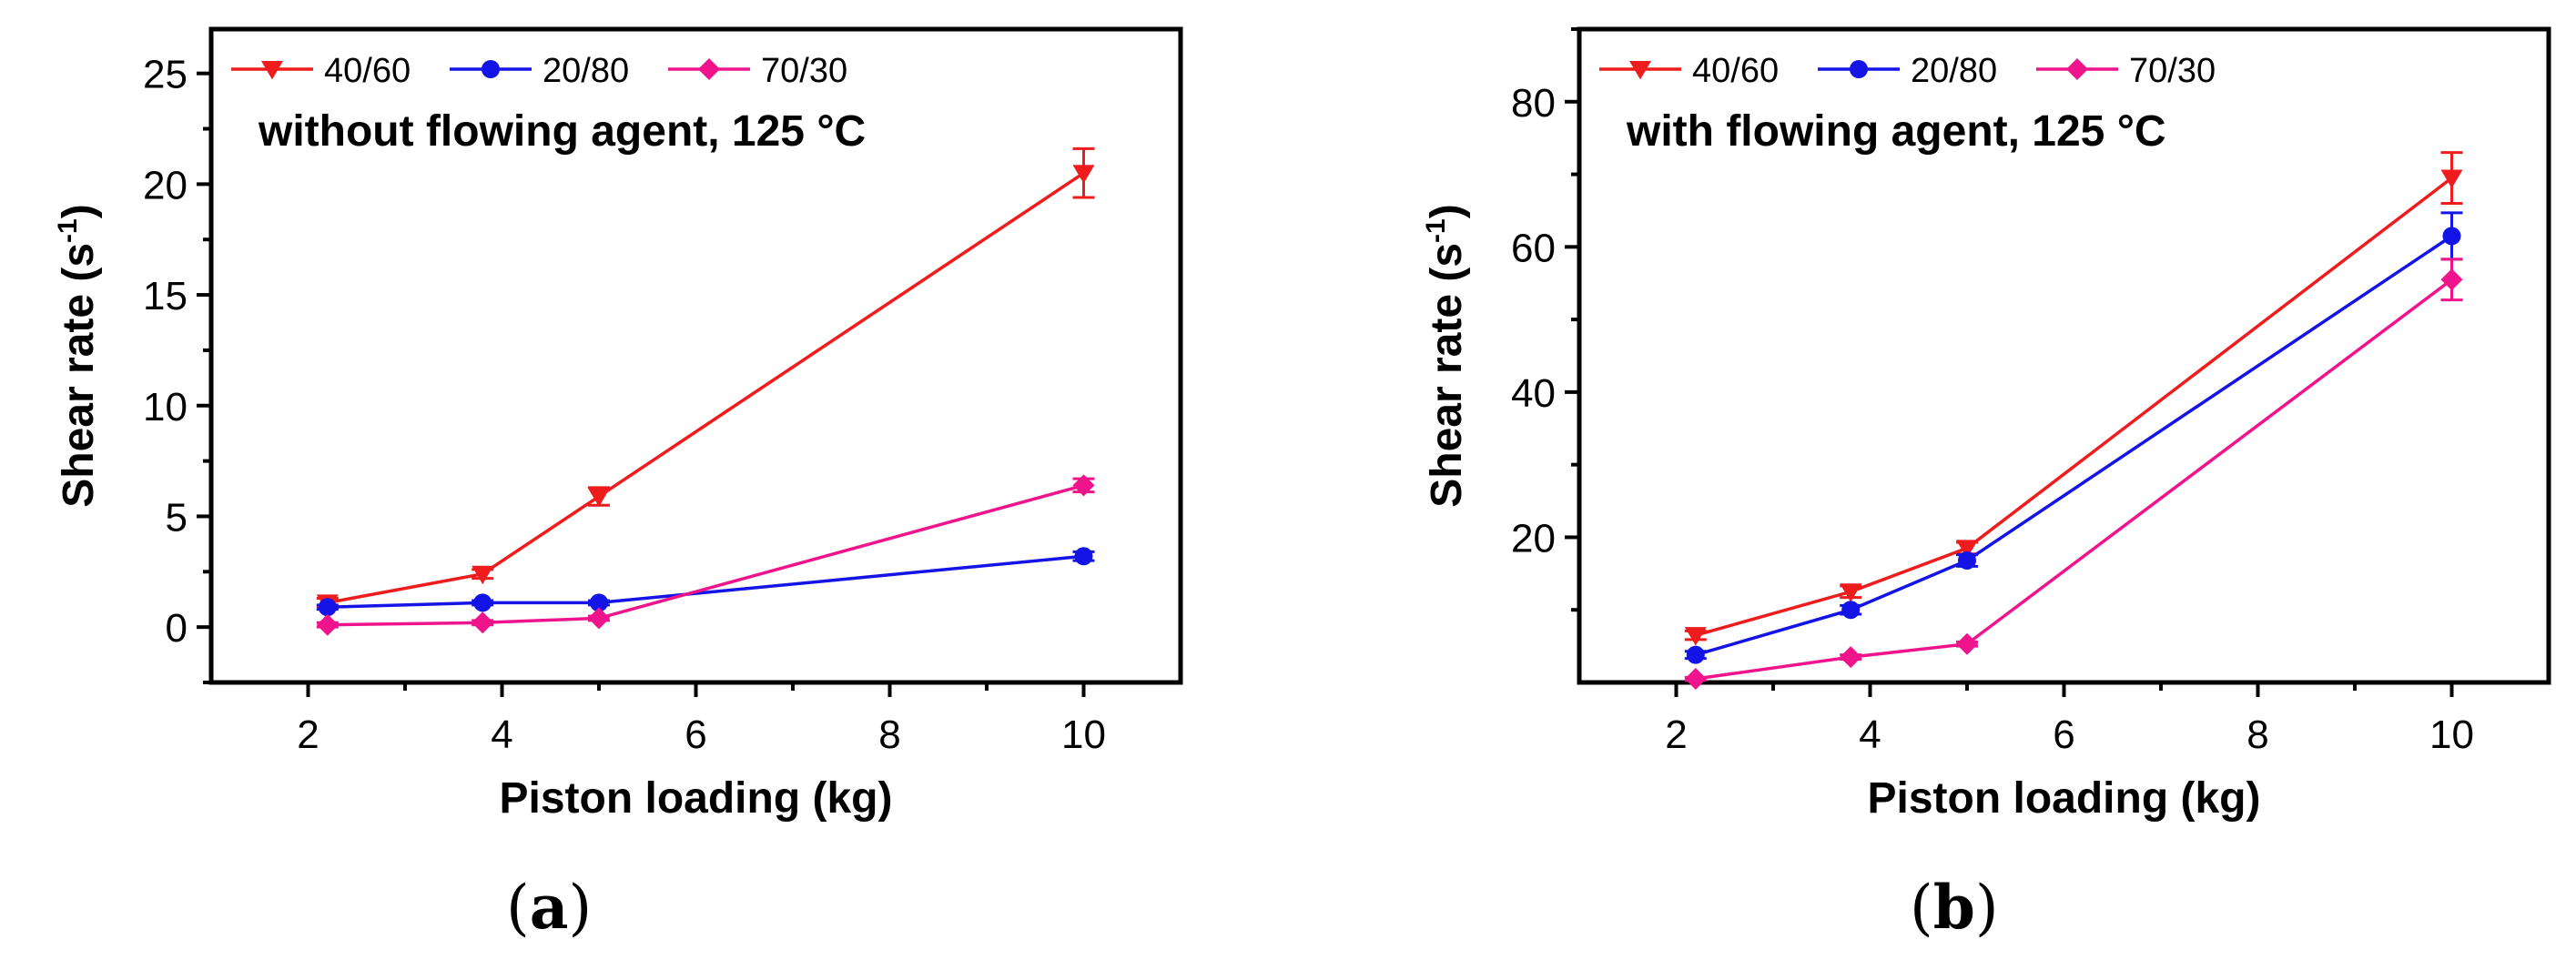 The width and height of the screenshot is (2576, 980). I want to click on y-tick-label: 10, so click(165, 407).